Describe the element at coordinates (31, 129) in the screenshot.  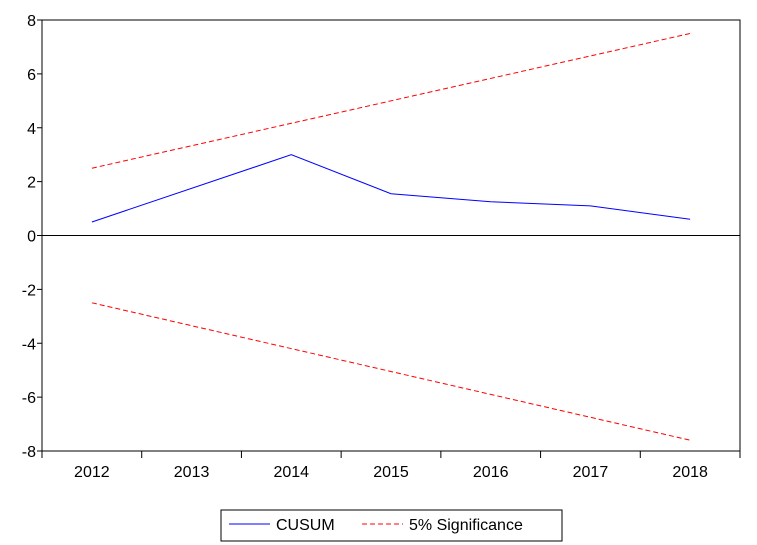
I see `y-tick-label: 4` at that location.